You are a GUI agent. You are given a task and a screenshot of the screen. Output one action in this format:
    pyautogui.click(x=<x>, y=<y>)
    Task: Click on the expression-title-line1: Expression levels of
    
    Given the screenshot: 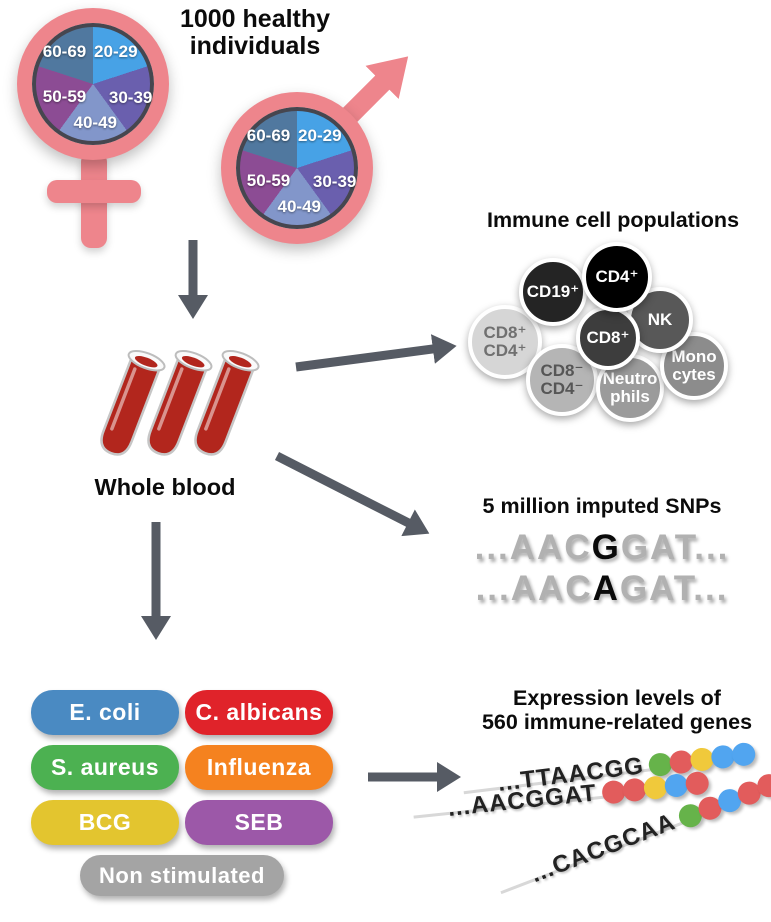 What is the action you would take?
    pyautogui.click(x=617, y=698)
    